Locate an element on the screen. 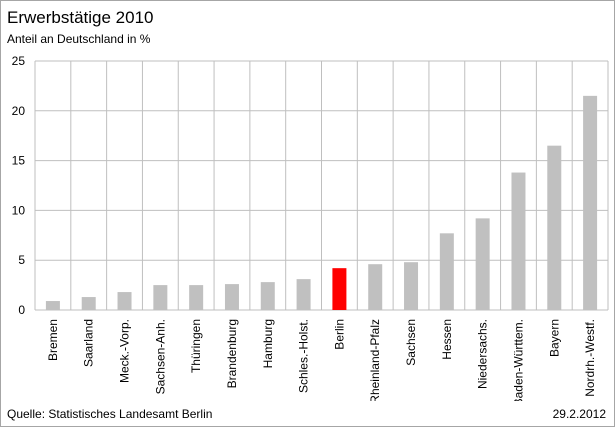  bar-bayern is located at coordinates (554, 227).